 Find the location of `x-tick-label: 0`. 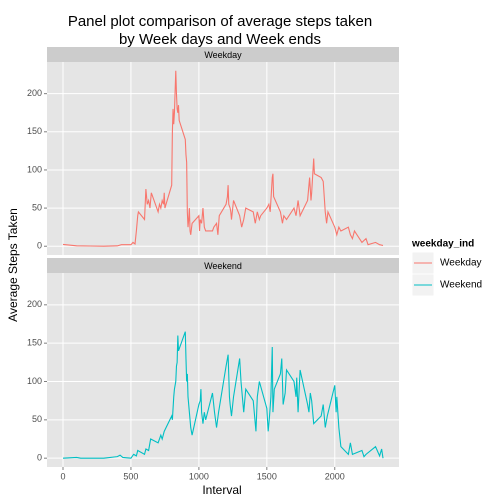

x-tick-label: 0 is located at coordinates (62, 476).